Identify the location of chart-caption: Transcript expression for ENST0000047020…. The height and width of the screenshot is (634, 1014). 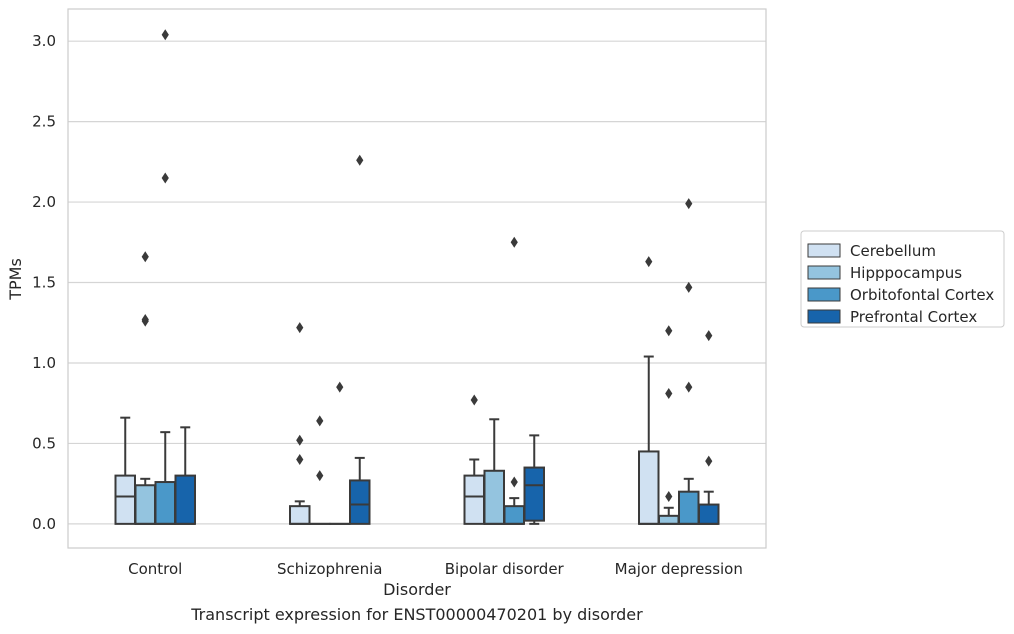
(417, 614).